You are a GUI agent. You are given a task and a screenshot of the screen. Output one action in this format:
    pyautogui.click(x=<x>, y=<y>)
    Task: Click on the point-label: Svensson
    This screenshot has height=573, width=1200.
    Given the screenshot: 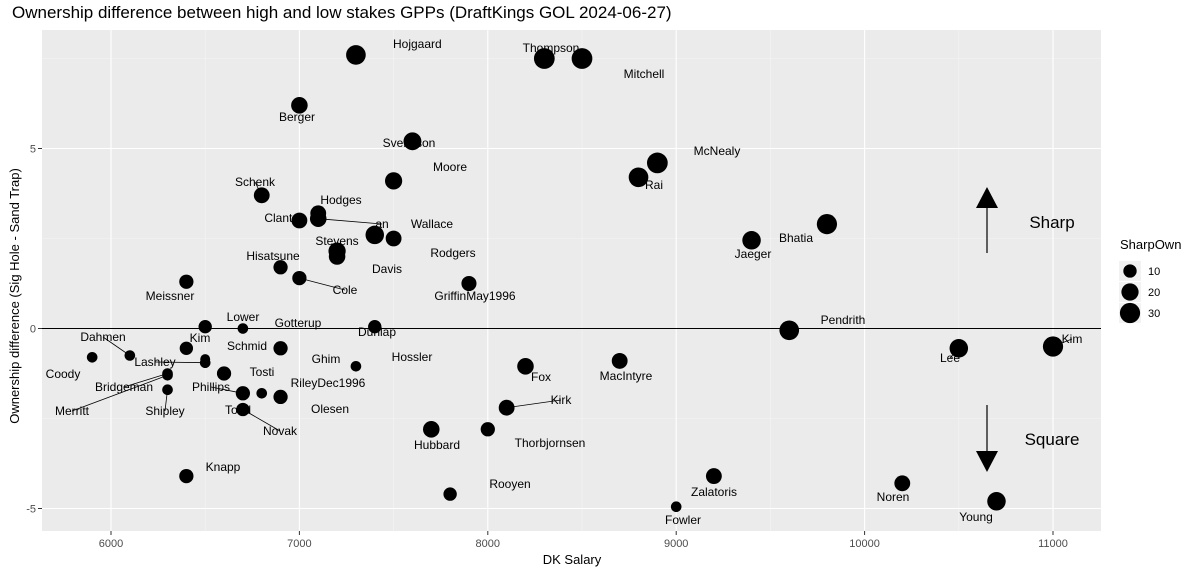 What is the action you would take?
    pyautogui.click(x=409, y=143)
    